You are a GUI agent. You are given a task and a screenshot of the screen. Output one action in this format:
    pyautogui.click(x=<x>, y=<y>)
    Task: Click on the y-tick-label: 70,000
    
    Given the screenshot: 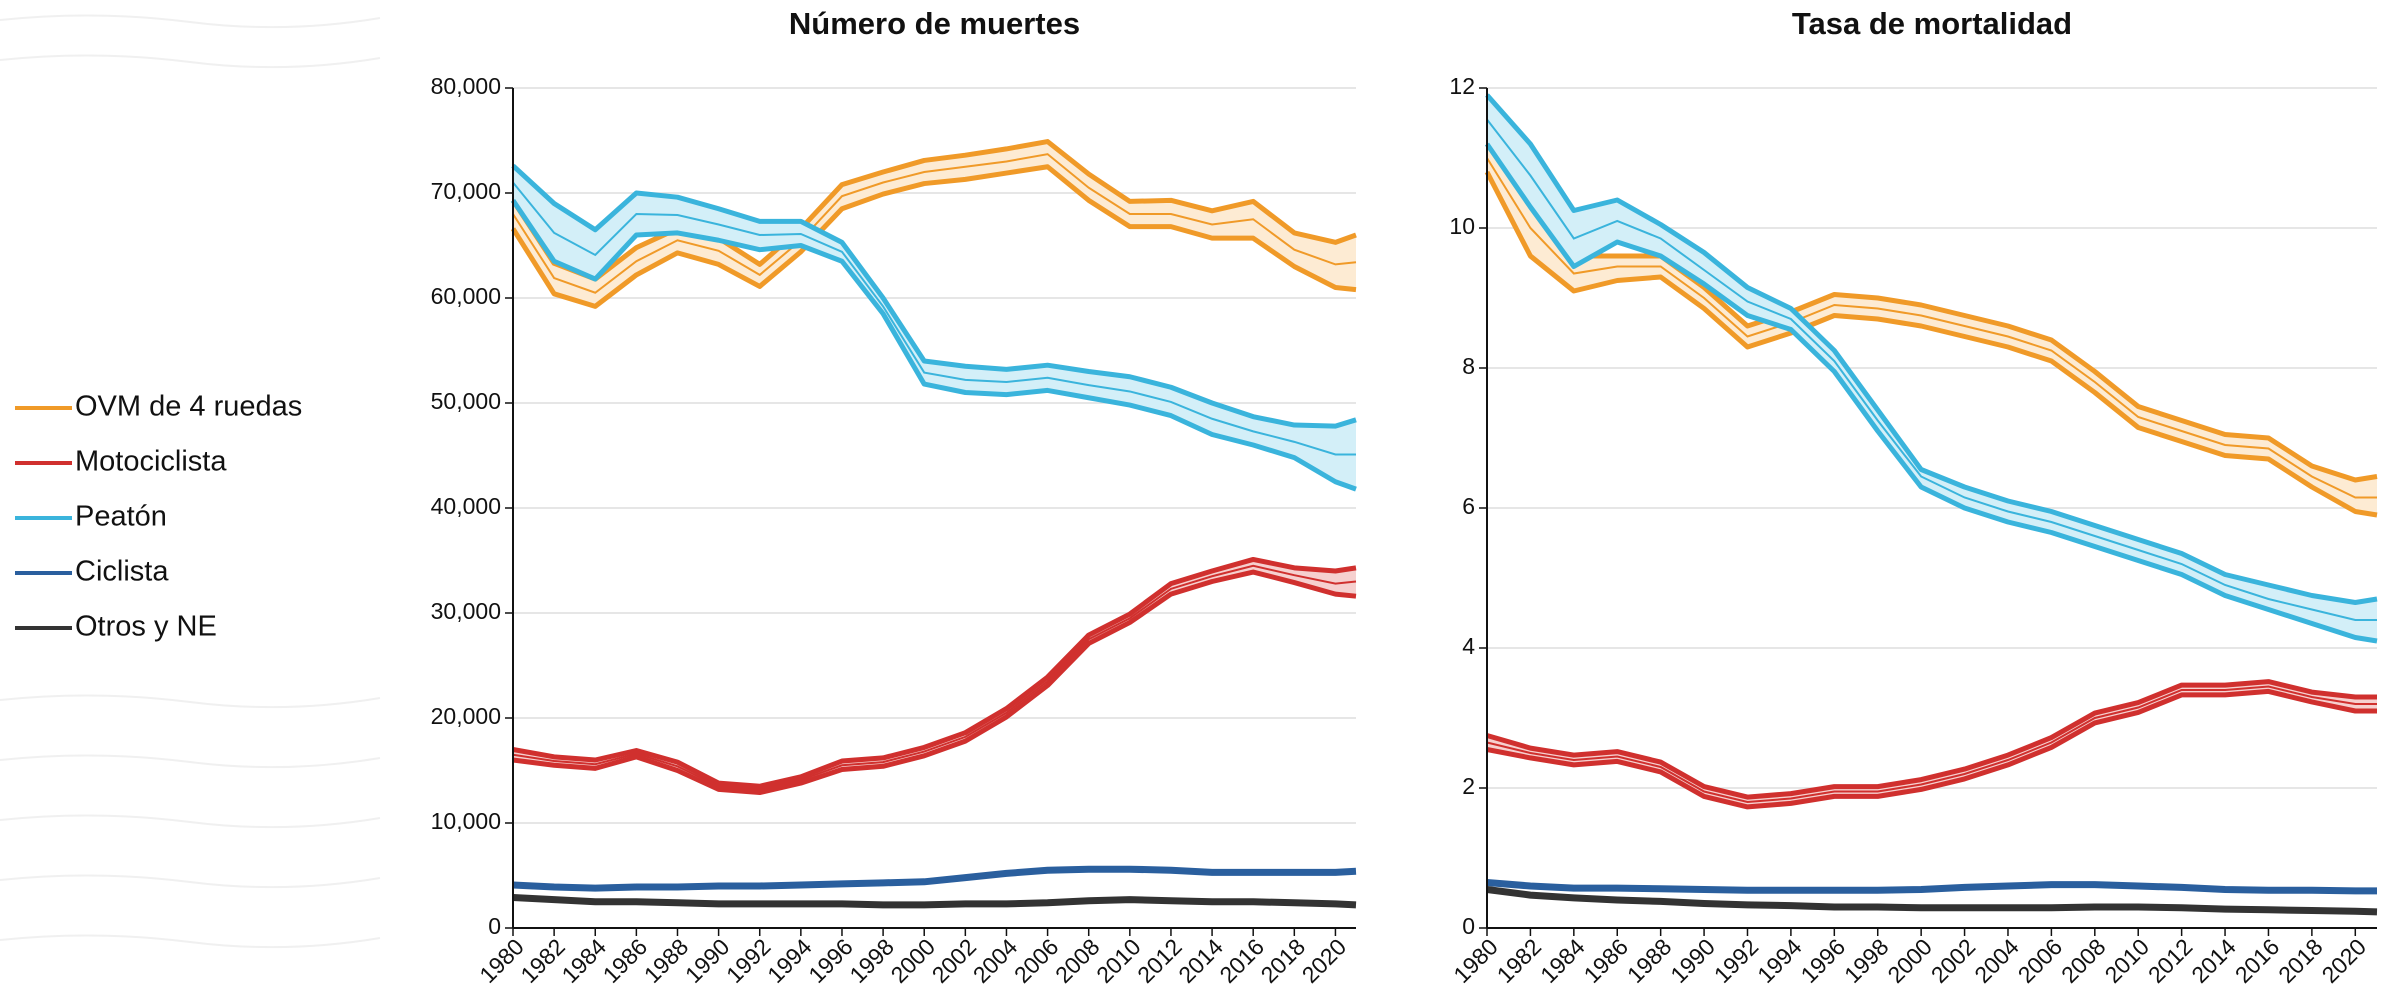 What is the action you would take?
    pyautogui.click(x=466, y=191)
    